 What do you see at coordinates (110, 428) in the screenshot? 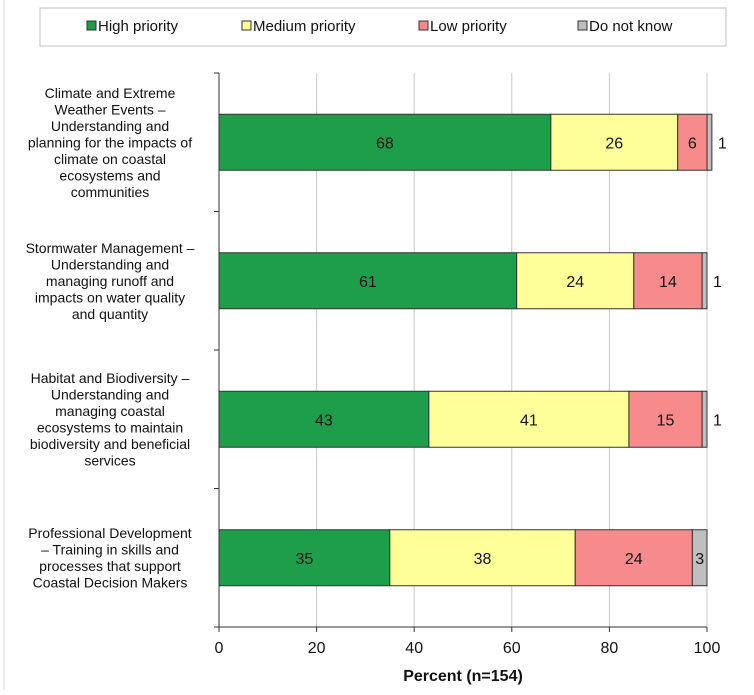
I see `category-label-line: ecosystems to maintain` at bounding box center [110, 428].